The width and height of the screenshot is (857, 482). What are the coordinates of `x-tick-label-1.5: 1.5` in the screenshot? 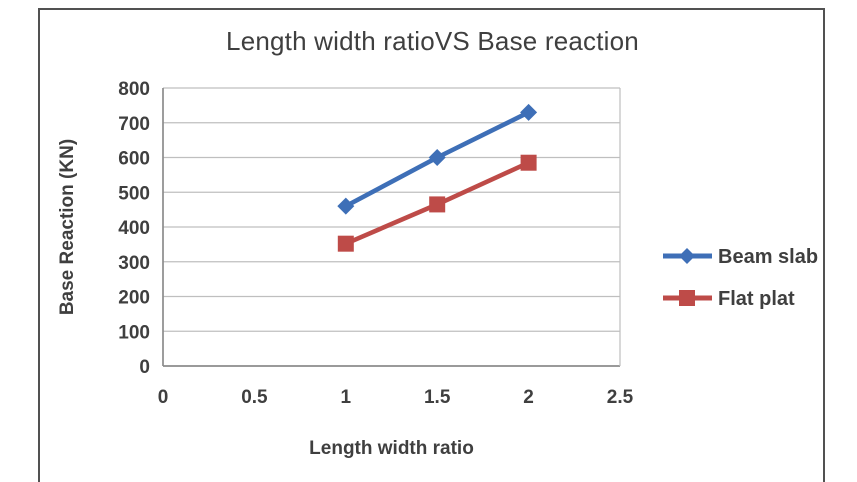 It's located at (437, 397).